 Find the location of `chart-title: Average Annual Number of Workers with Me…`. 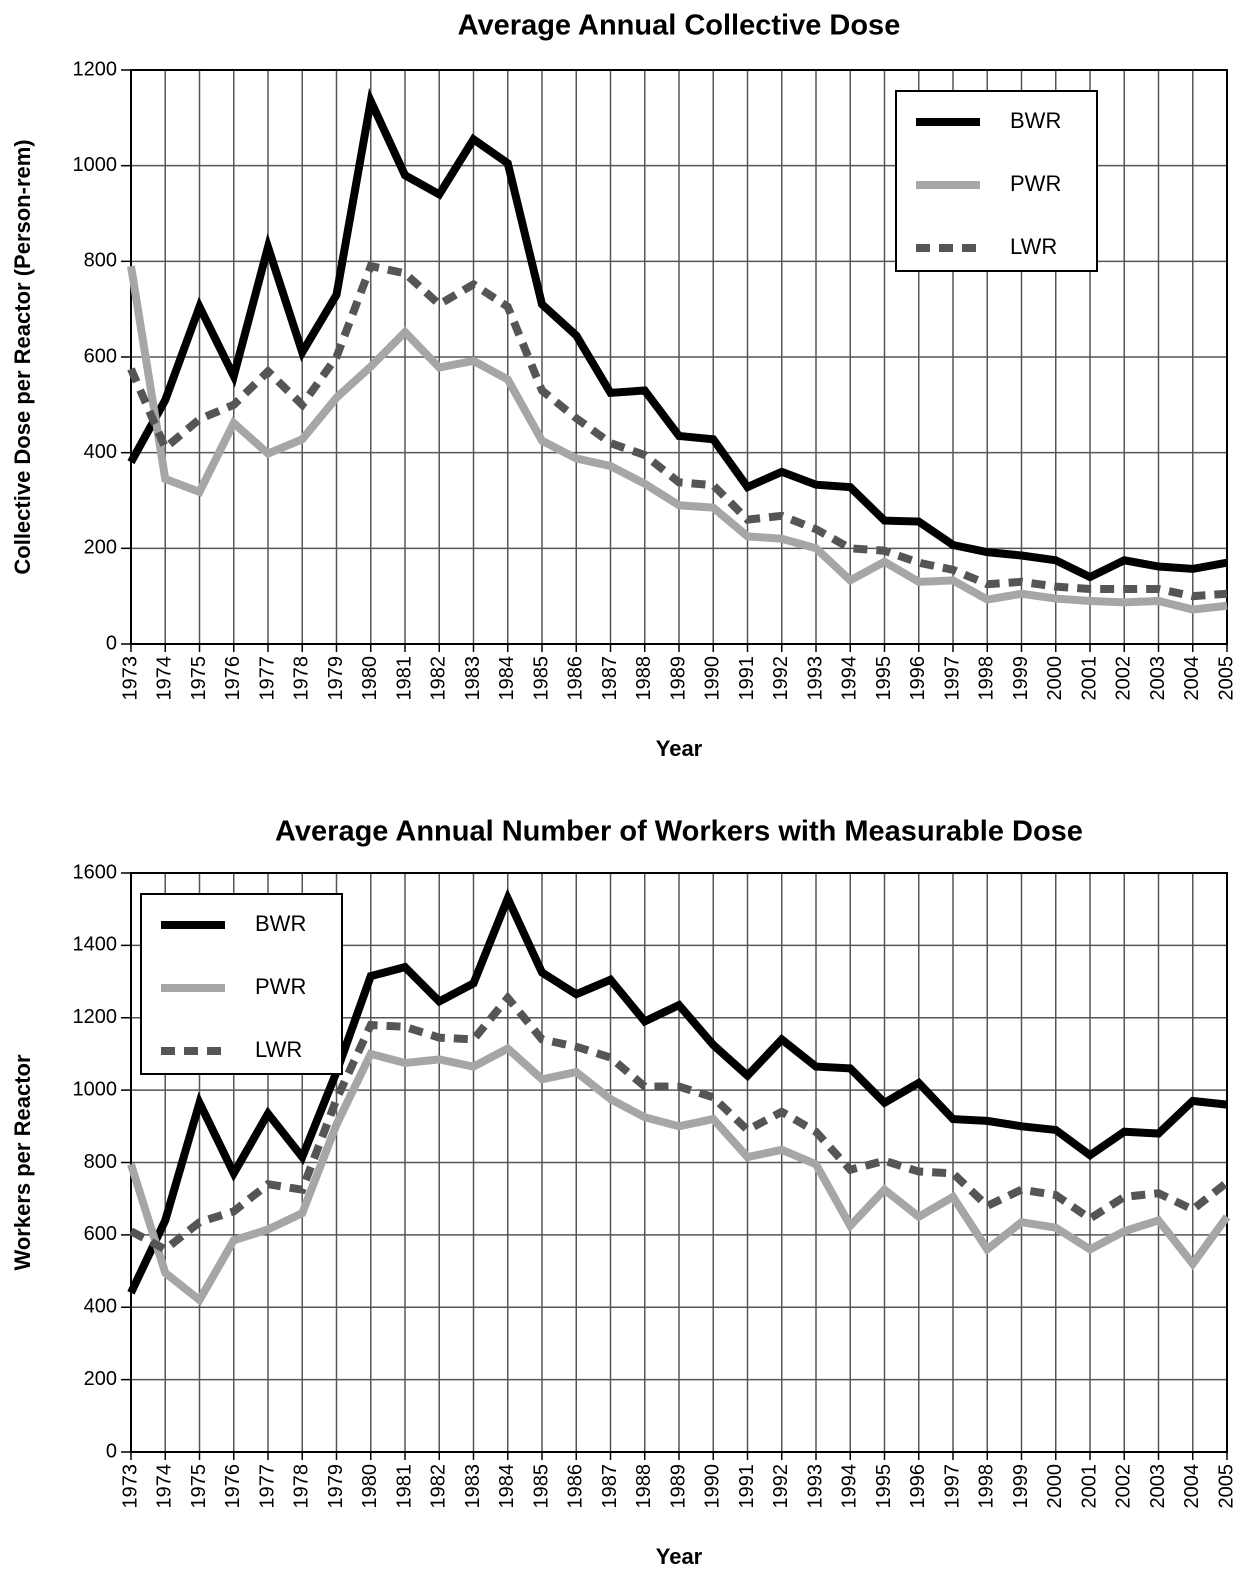

chart-title: Average Annual Number of Workers with Me… is located at coordinates (679, 832).